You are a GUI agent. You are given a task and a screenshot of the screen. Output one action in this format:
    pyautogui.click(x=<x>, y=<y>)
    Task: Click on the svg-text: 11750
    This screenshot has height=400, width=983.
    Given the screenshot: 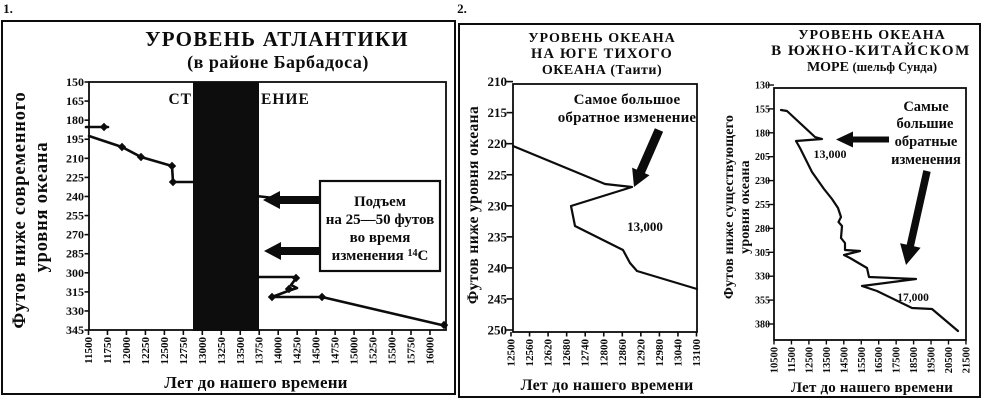 What is the action you would take?
    pyautogui.click(x=108, y=350)
    